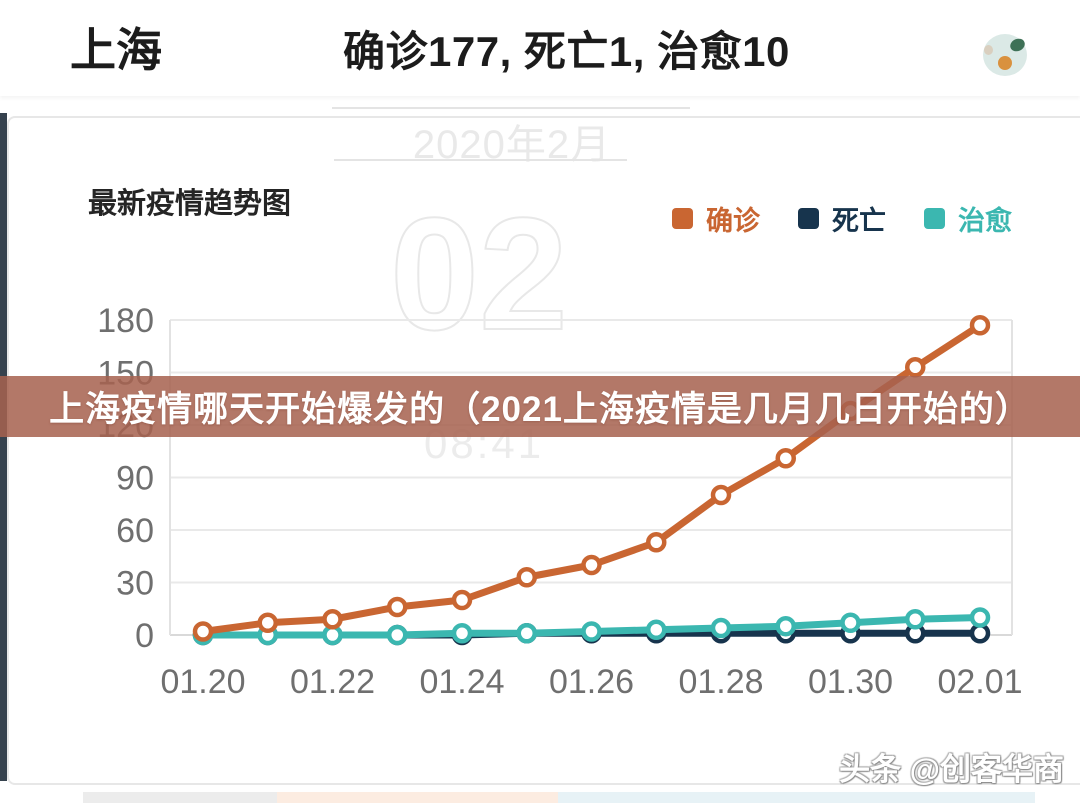  I want to click on chart-title: 最新疫情趋势图, so click(190, 204).